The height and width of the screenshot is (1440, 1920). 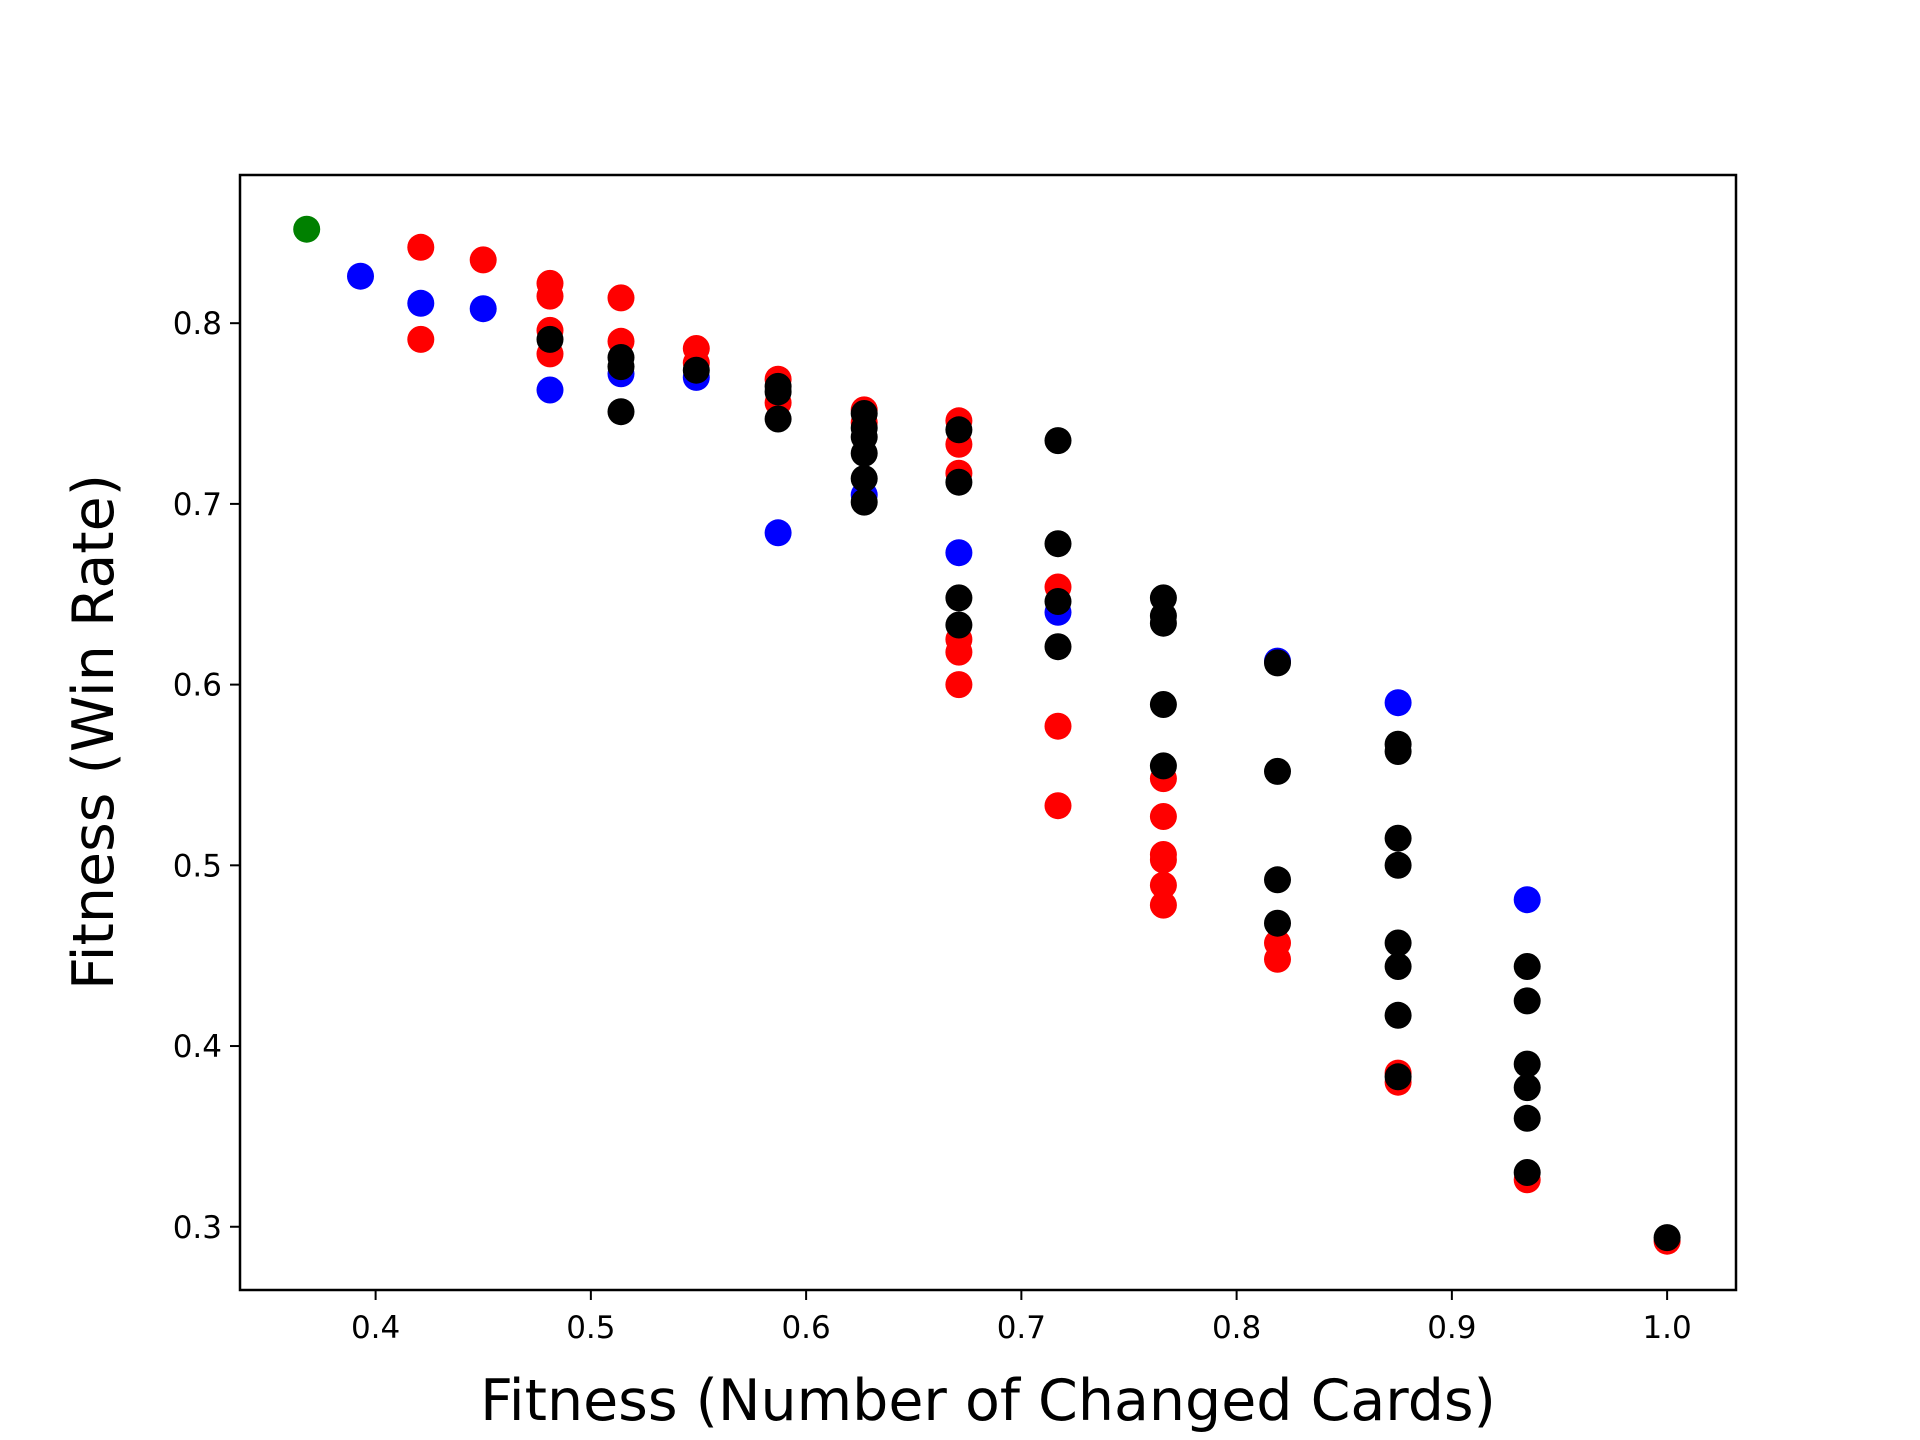 I want to click on y-tick-label: 0.7, so click(x=197, y=505).